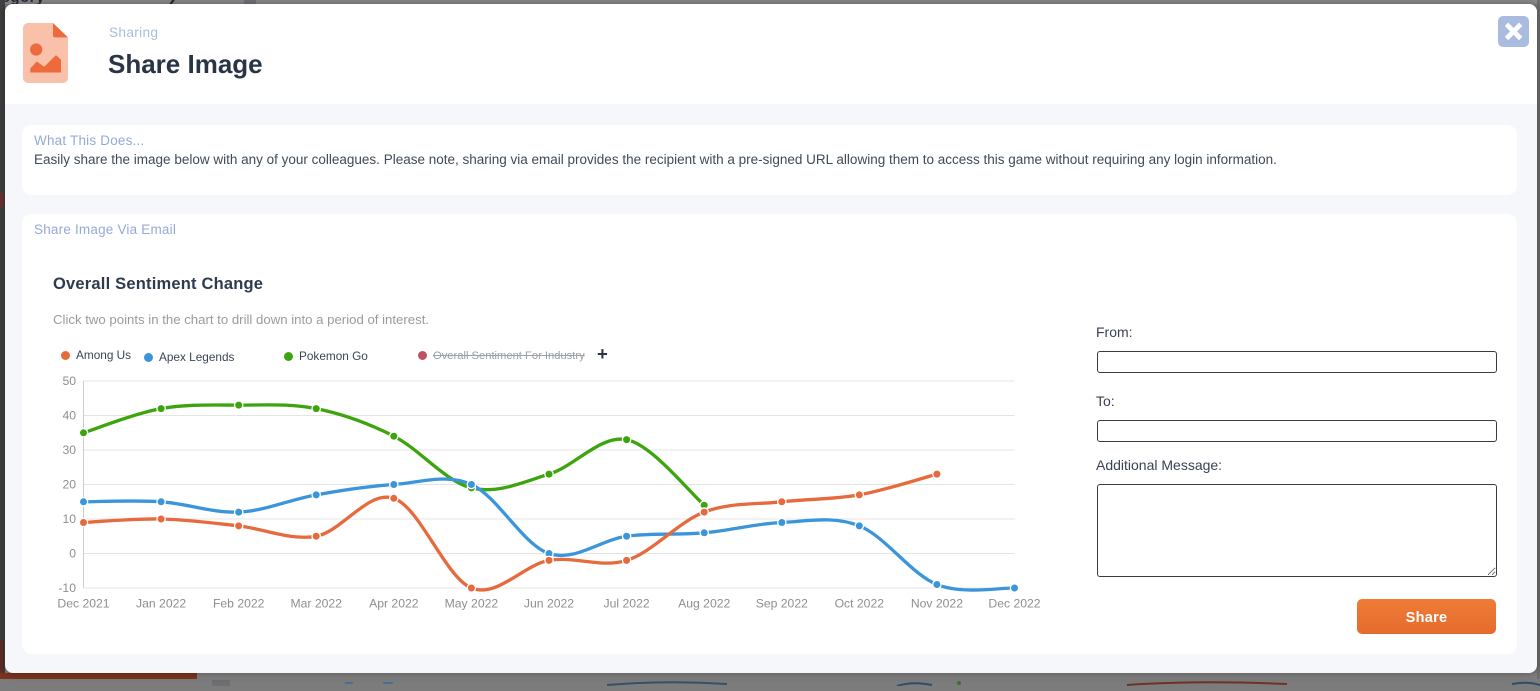  What do you see at coordinates (69, 416) in the screenshot?
I see `svg-text: 40` at bounding box center [69, 416].